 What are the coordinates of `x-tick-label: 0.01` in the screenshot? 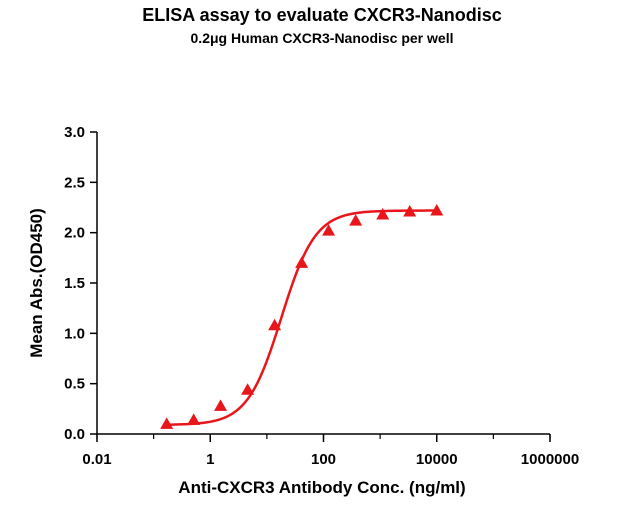 It's located at (96, 459).